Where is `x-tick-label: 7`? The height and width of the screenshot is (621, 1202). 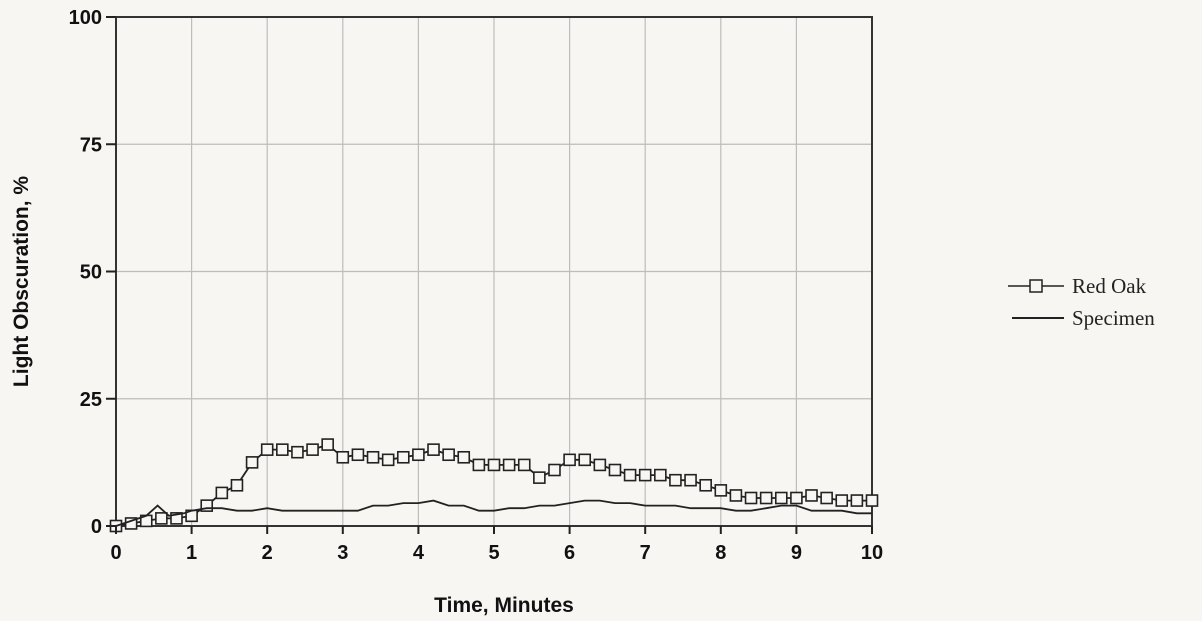
x-tick-label: 7 is located at coordinates (645, 553).